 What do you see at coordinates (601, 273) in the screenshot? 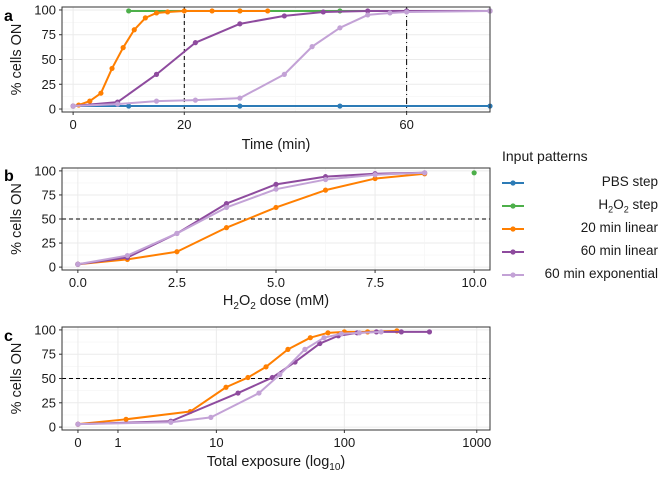
I see `legend-label-60-min-exponential: 60 min exponential` at bounding box center [601, 273].